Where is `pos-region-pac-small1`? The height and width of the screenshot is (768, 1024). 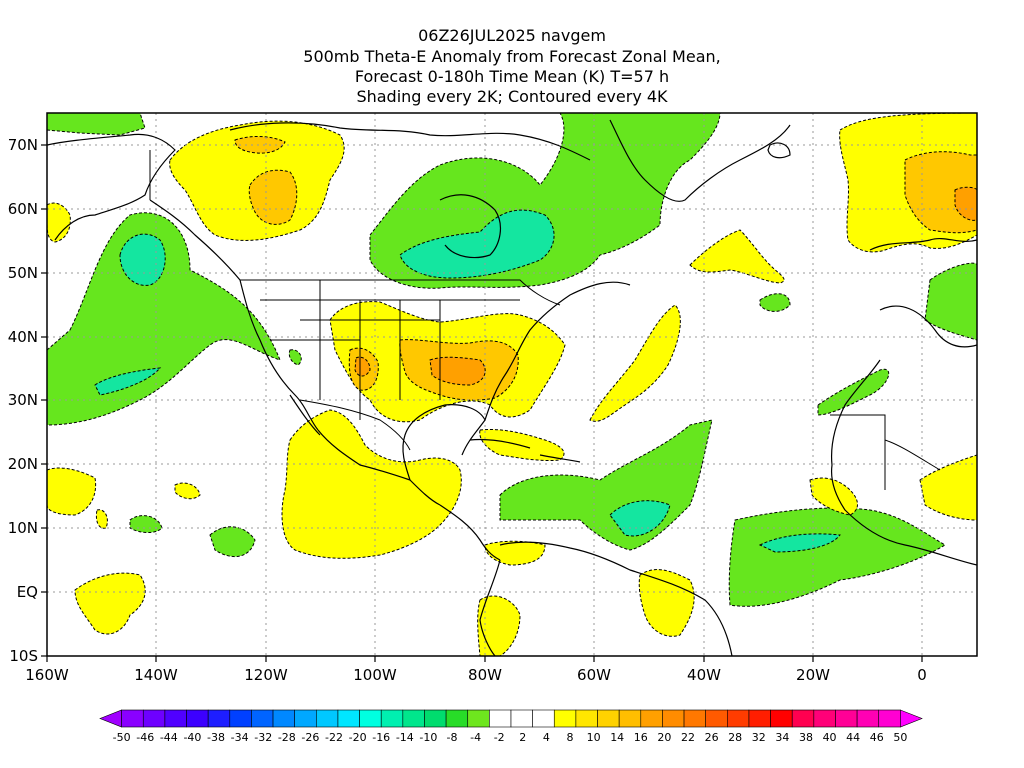 pos-region-pac-small1 is located at coordinates (187, 491).